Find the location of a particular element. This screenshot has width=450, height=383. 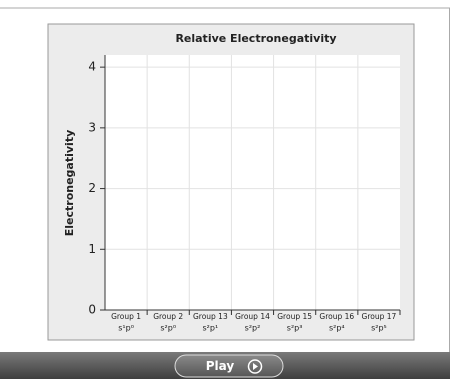

y-tick-label: 4 is located at coordinates (92, 67).